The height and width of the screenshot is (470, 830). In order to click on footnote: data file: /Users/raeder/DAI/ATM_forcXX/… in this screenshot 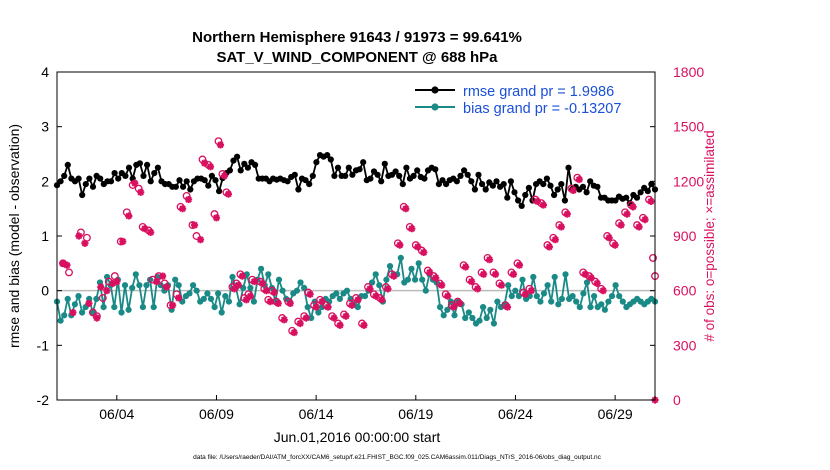, I will do `click(397, 457)`.